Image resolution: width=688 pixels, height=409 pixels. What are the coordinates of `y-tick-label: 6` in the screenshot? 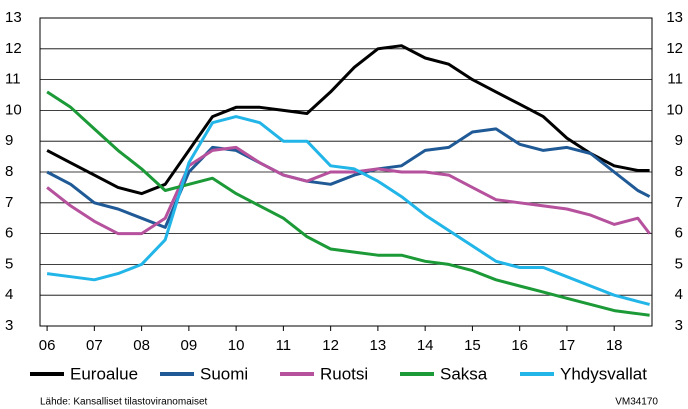 It's located at (9, 233).